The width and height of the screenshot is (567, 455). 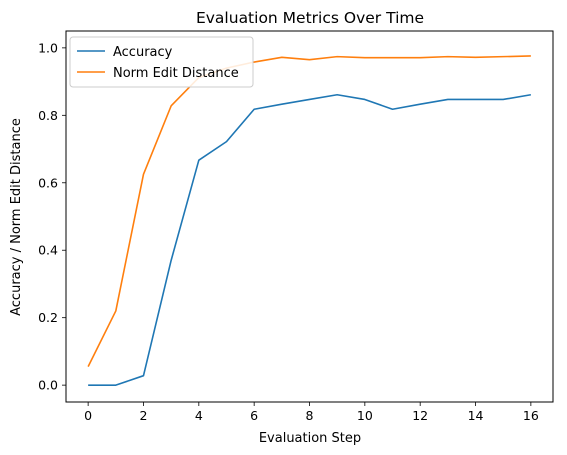 What do you see at coordinates (16, 217) in the screenshot?
I see `y-axis-title: Accuracy / Norm Edit Distance` at bounding box center [16, 217].